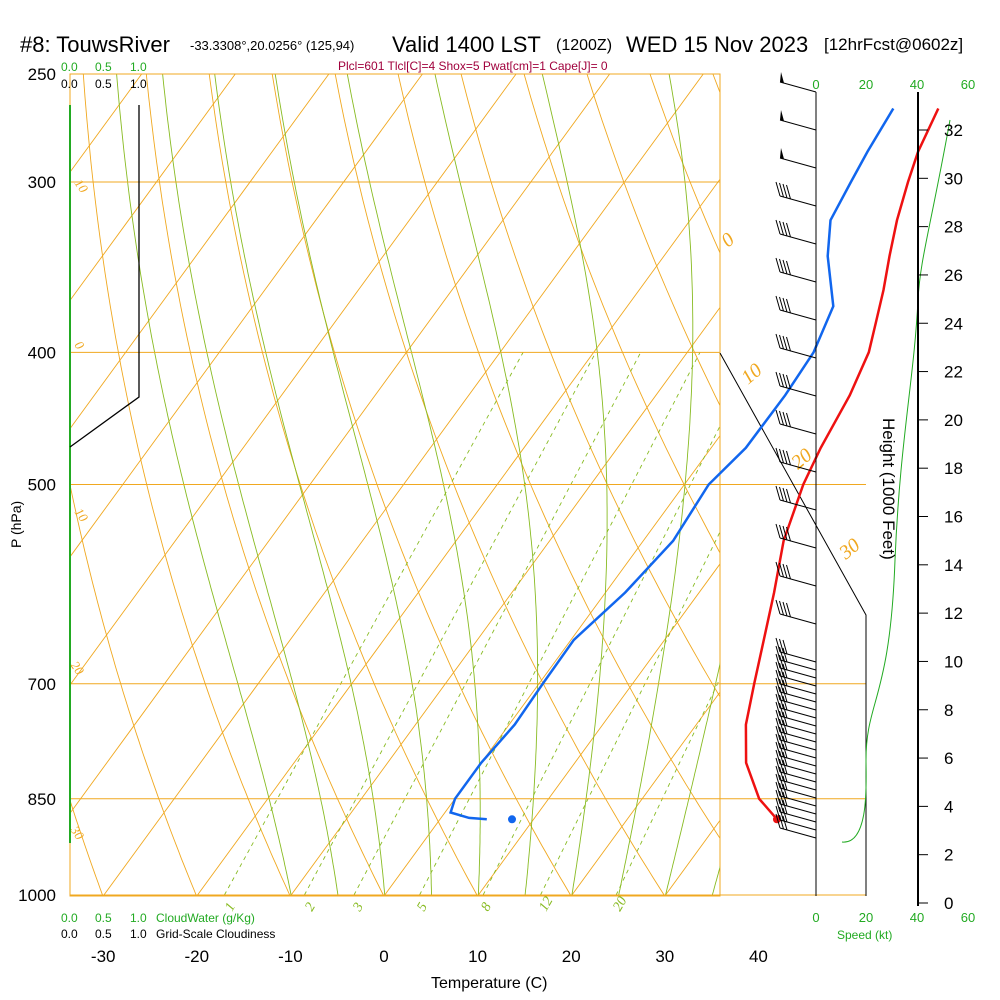 The image size is (1000, 1000). What do you see at coordinates (968, 917) in the screenshot?
I see `speed-tick-bottom: 60` at bounding box center [968, 917].